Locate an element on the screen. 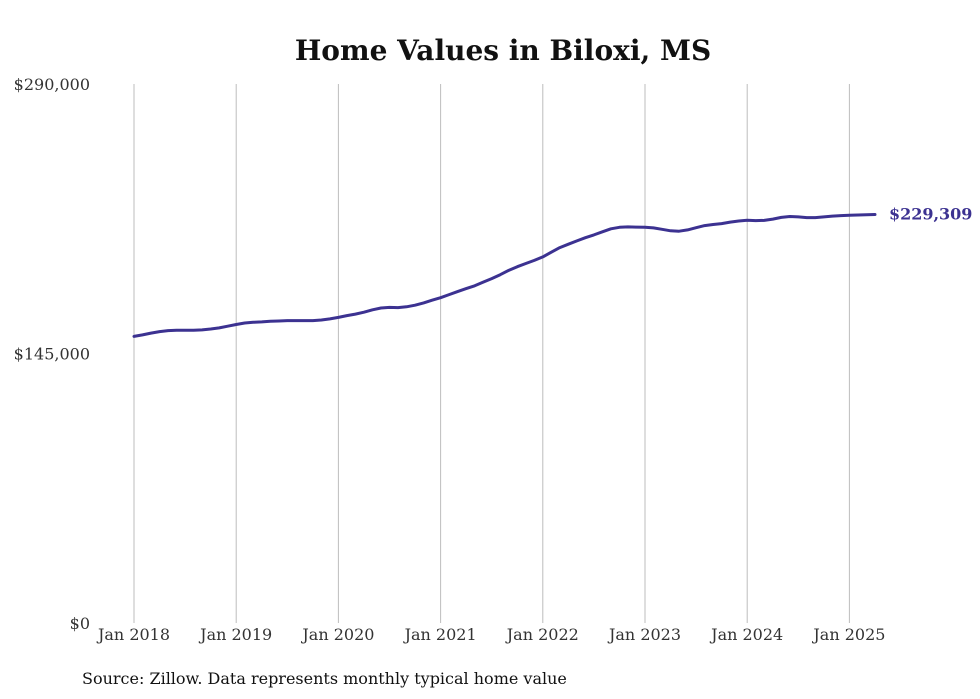 This screenshot has width=980, height=699. x-tick-label: Jan 2023 is located at coordinates (644, 634).